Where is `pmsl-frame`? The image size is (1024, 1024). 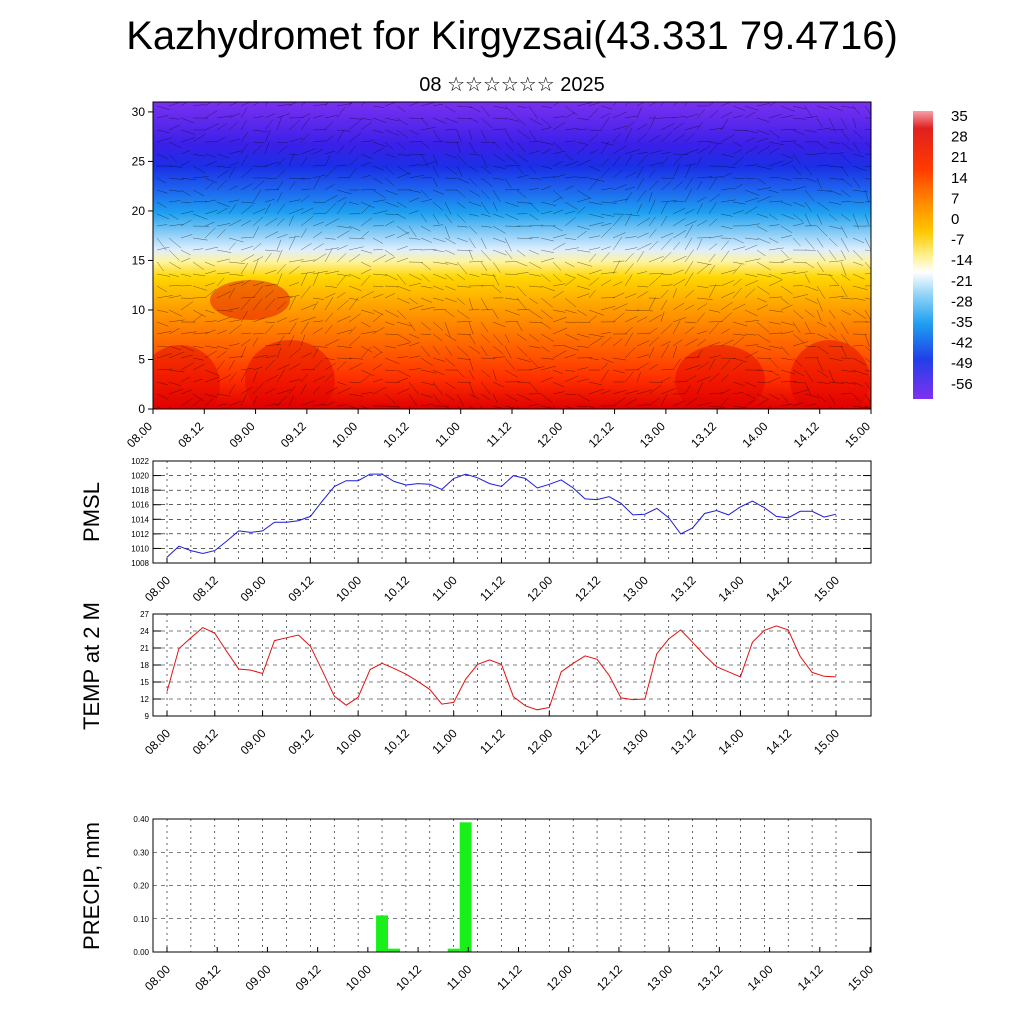
pmsl-frame is located at coordinates (512, 512).